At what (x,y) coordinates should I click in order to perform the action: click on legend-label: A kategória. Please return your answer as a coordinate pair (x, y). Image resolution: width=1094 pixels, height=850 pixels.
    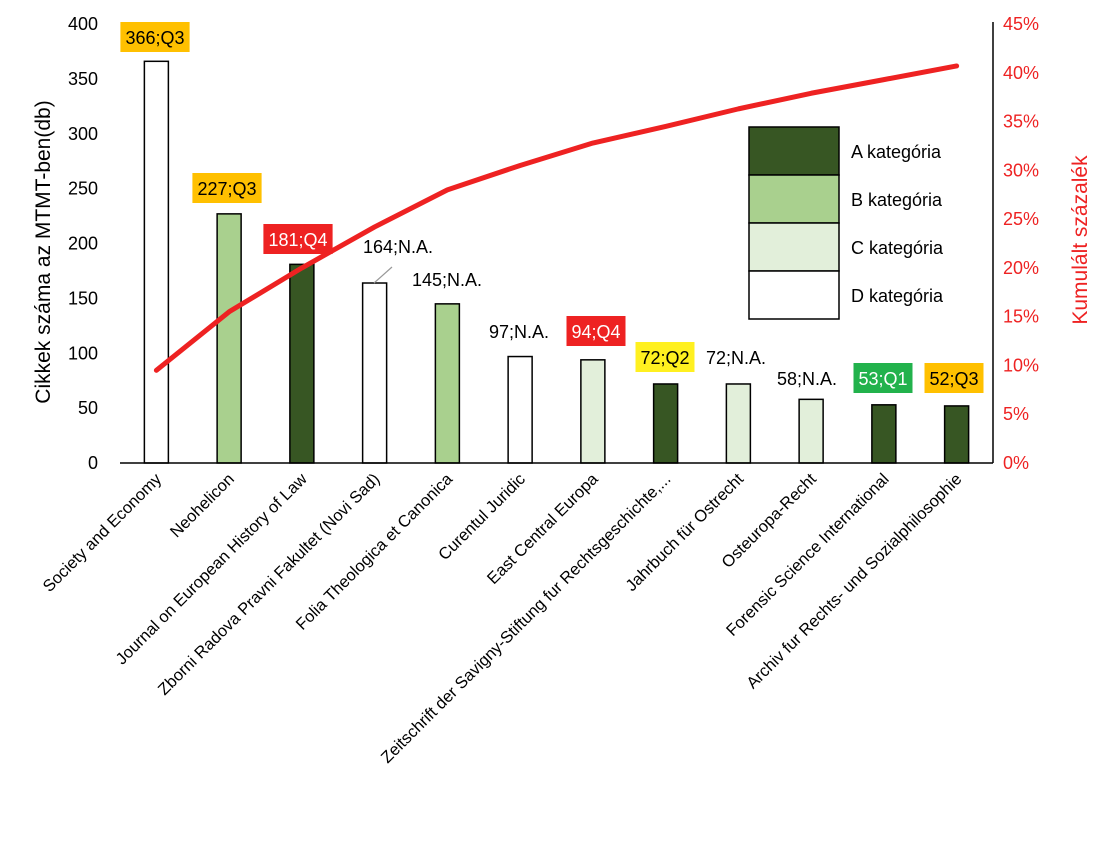
    Looking at the image, I should click on (896, 152).